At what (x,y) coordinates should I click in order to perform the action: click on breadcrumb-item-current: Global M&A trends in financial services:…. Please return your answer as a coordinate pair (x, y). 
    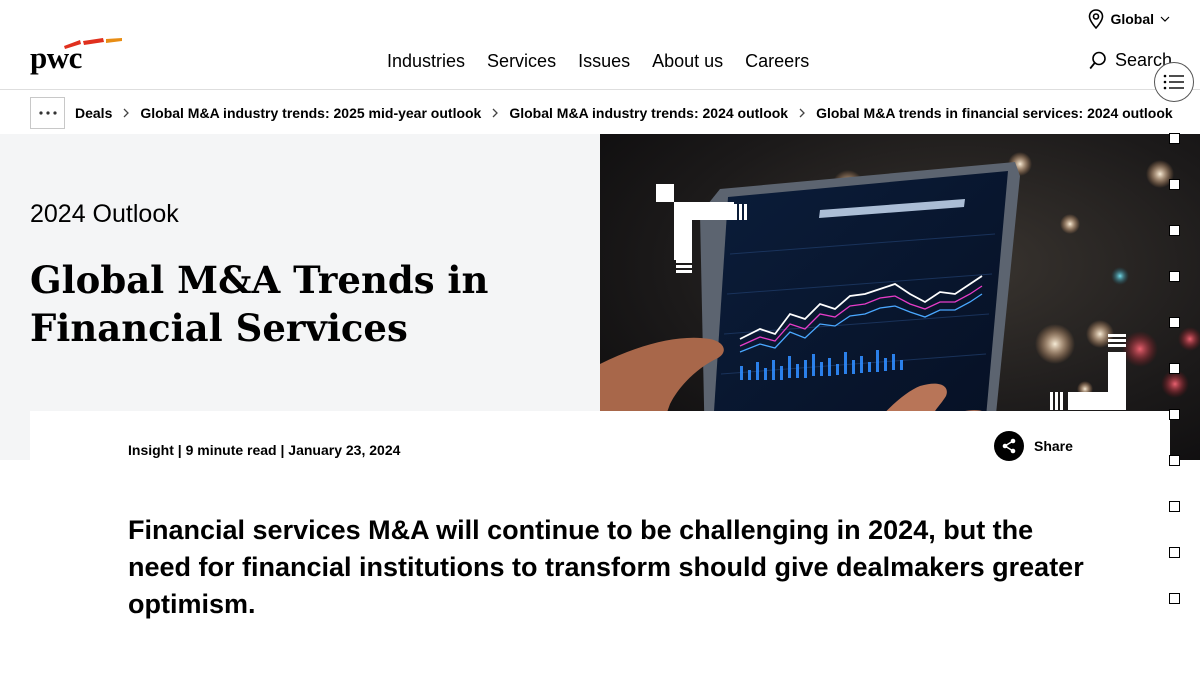
    Looking at the image, I should click on (994, 112).